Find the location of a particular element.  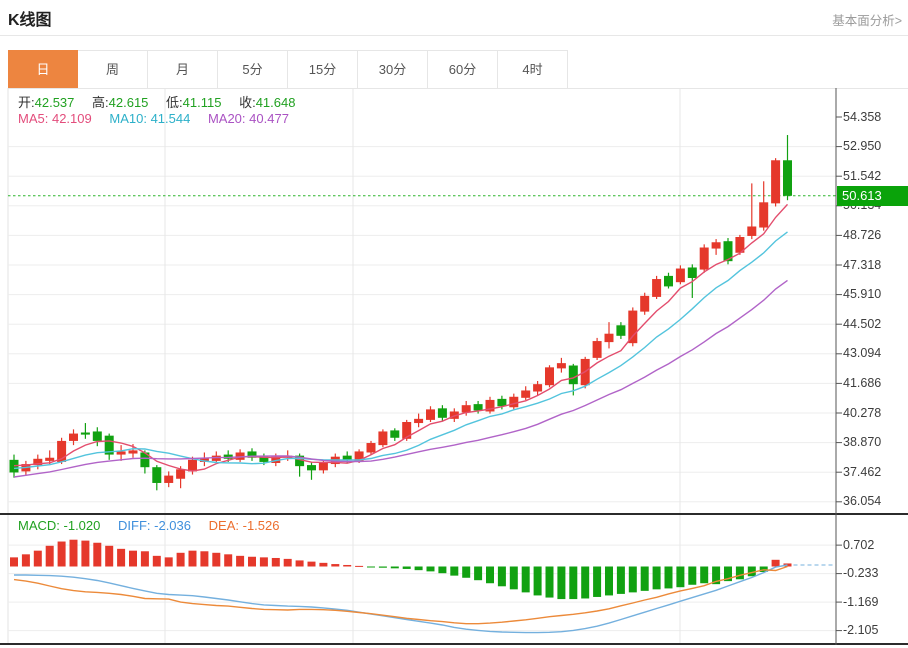

tab-month: 月 is located at coordinates (183, 69).